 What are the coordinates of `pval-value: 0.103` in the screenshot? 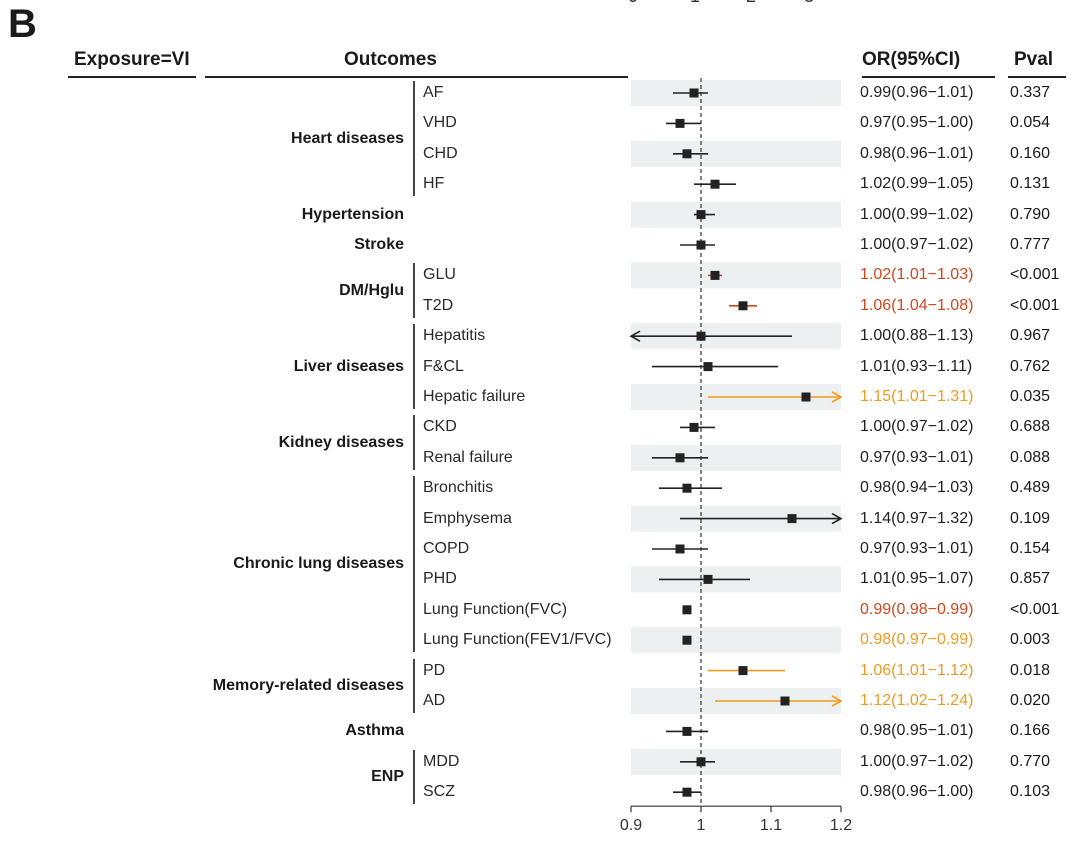 It's located at (1030, 792).